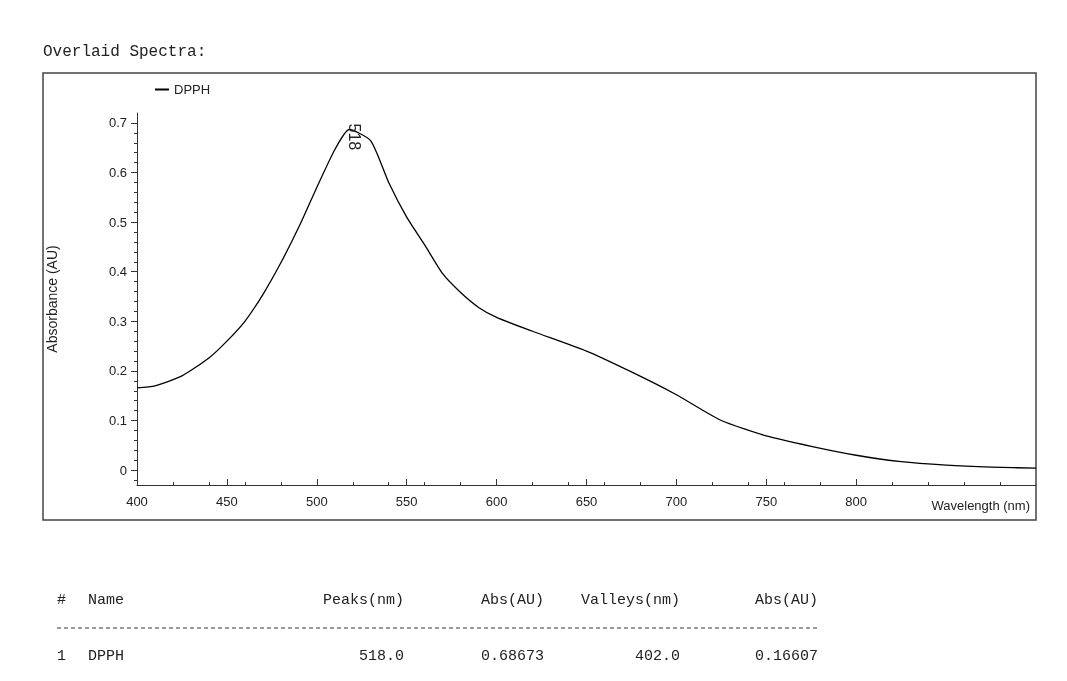 This screenshot has width=1067, height=681. I want to click on legend-label: DPPH, so click(192, 89).